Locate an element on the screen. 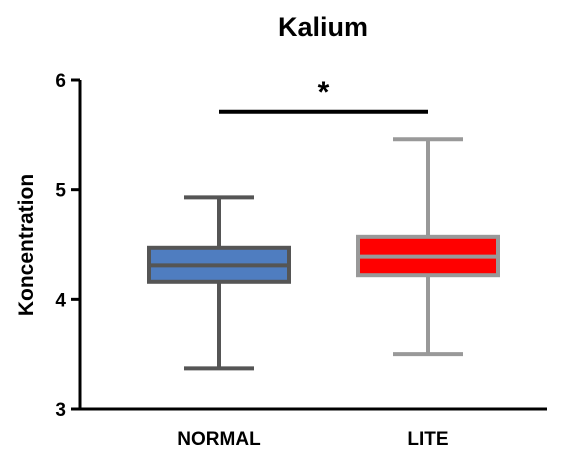 This screenshot has width=566, height=450. y-axis-label: Koncentration is located at coordinates (26, 245).